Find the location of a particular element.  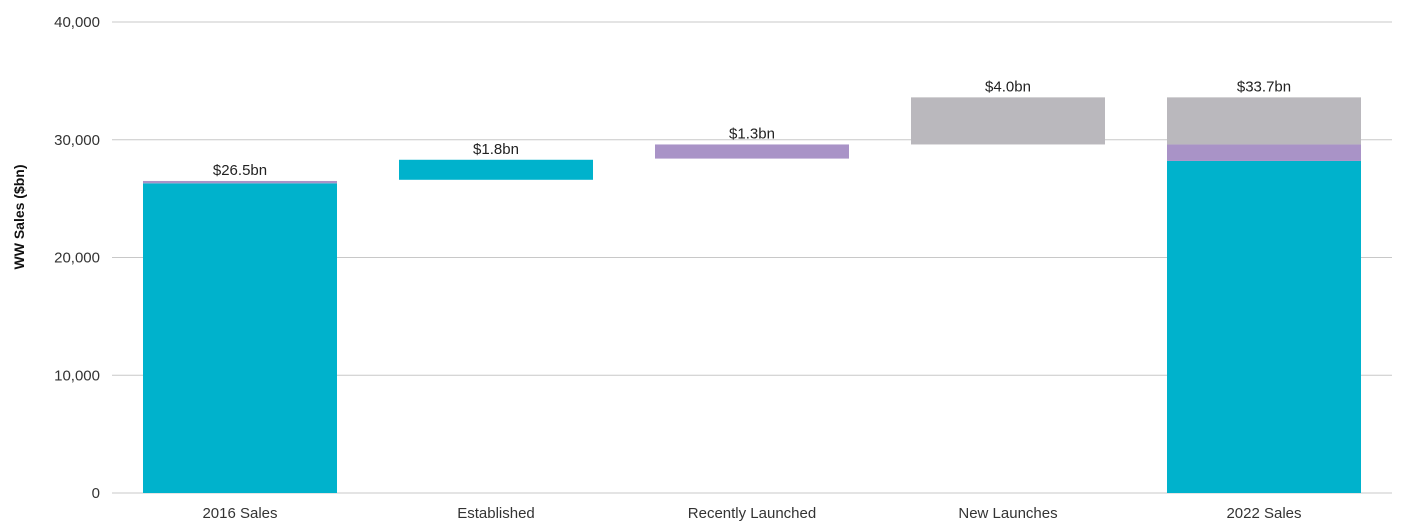

x-tick-label: Established is located at coordinates (496, 513).